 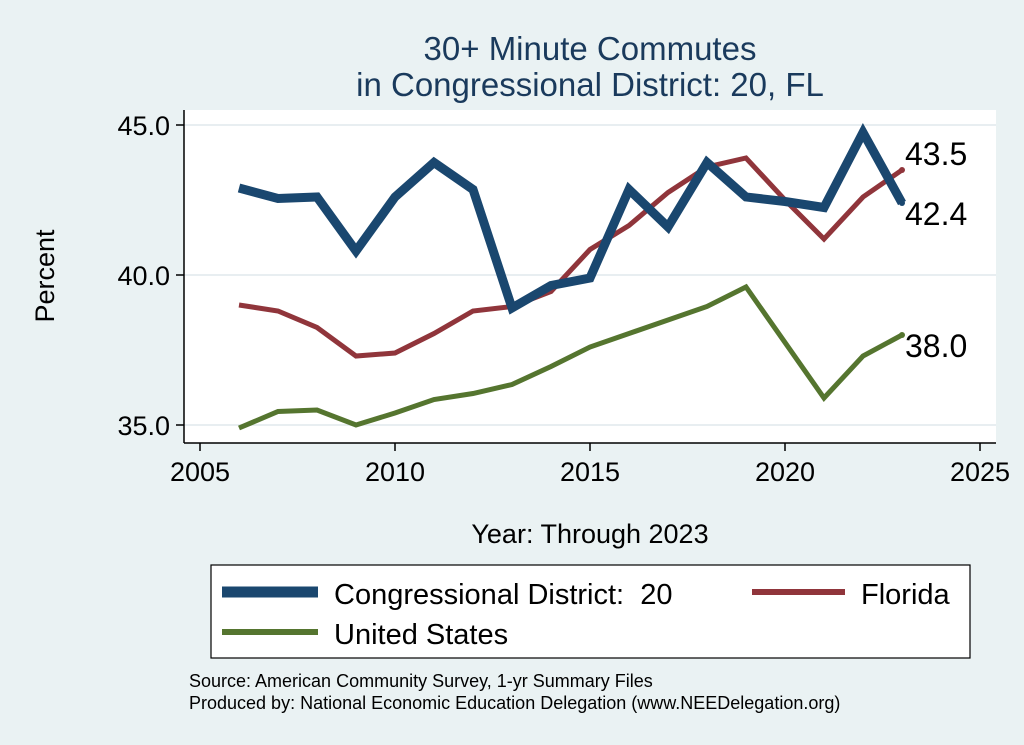 I want to click on chart-title-line-2: in Congressional District: 20, FL, so click(x=590, y=84).